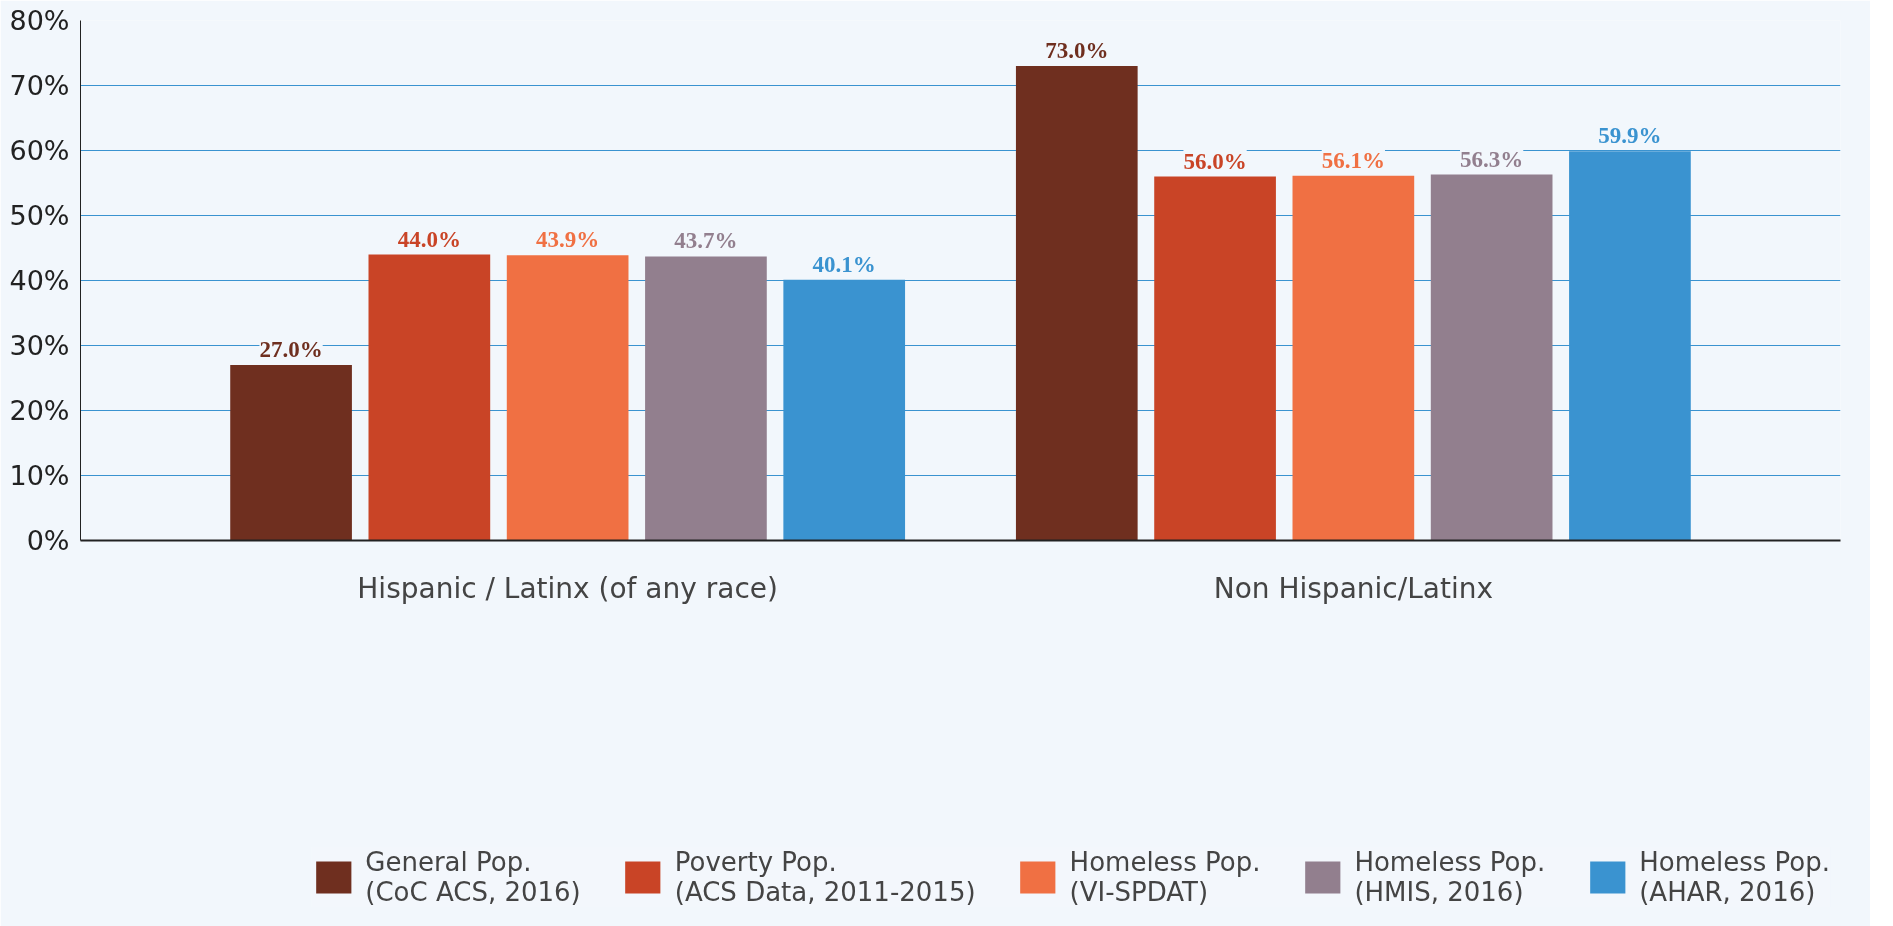 Image resolution: width=1893 pixels, height=926 pixels. I want to click on data-label: 73.0%, so click(1077, 50).